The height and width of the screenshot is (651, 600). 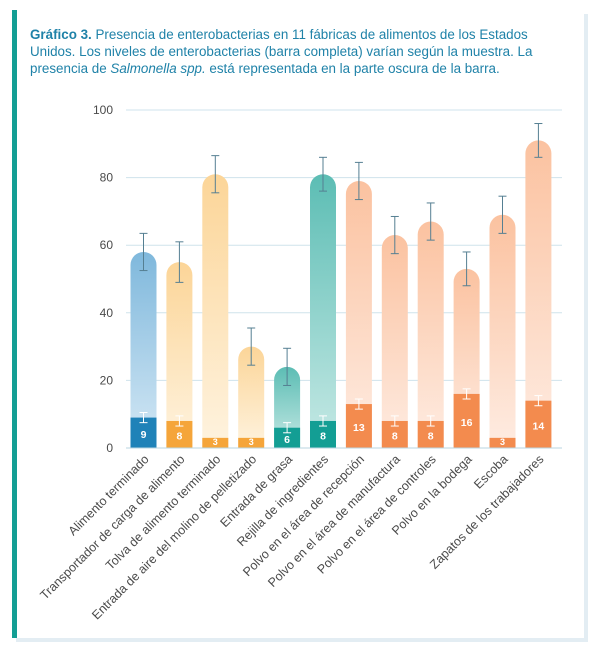 What do you see at coordinates (112, 527) in the screenshot?
I see `x-category-label: Transportador de carga de alimento` at bounding box center [112, 527].